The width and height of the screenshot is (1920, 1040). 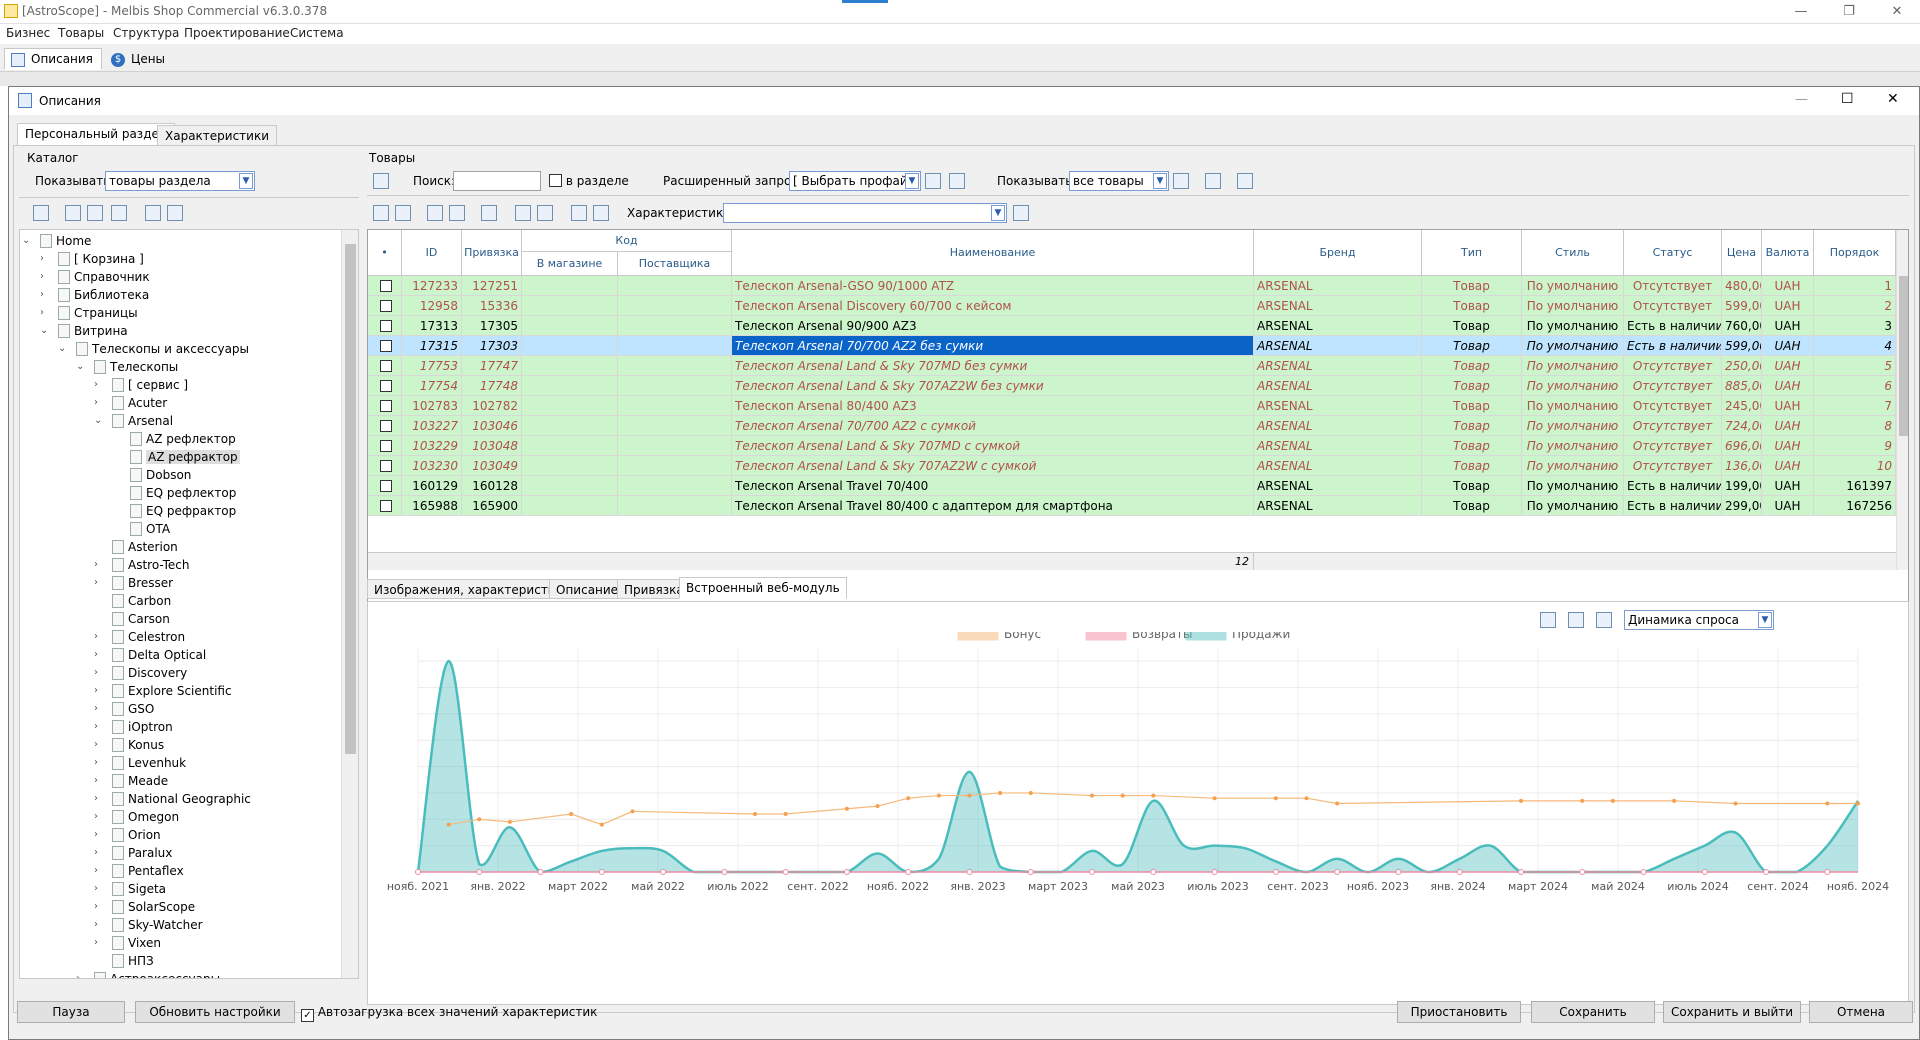 What do you see at coordinates (133, 727) in the screenshot?
I see `tree-node: › iOptron` at bounding box center [133, 727].